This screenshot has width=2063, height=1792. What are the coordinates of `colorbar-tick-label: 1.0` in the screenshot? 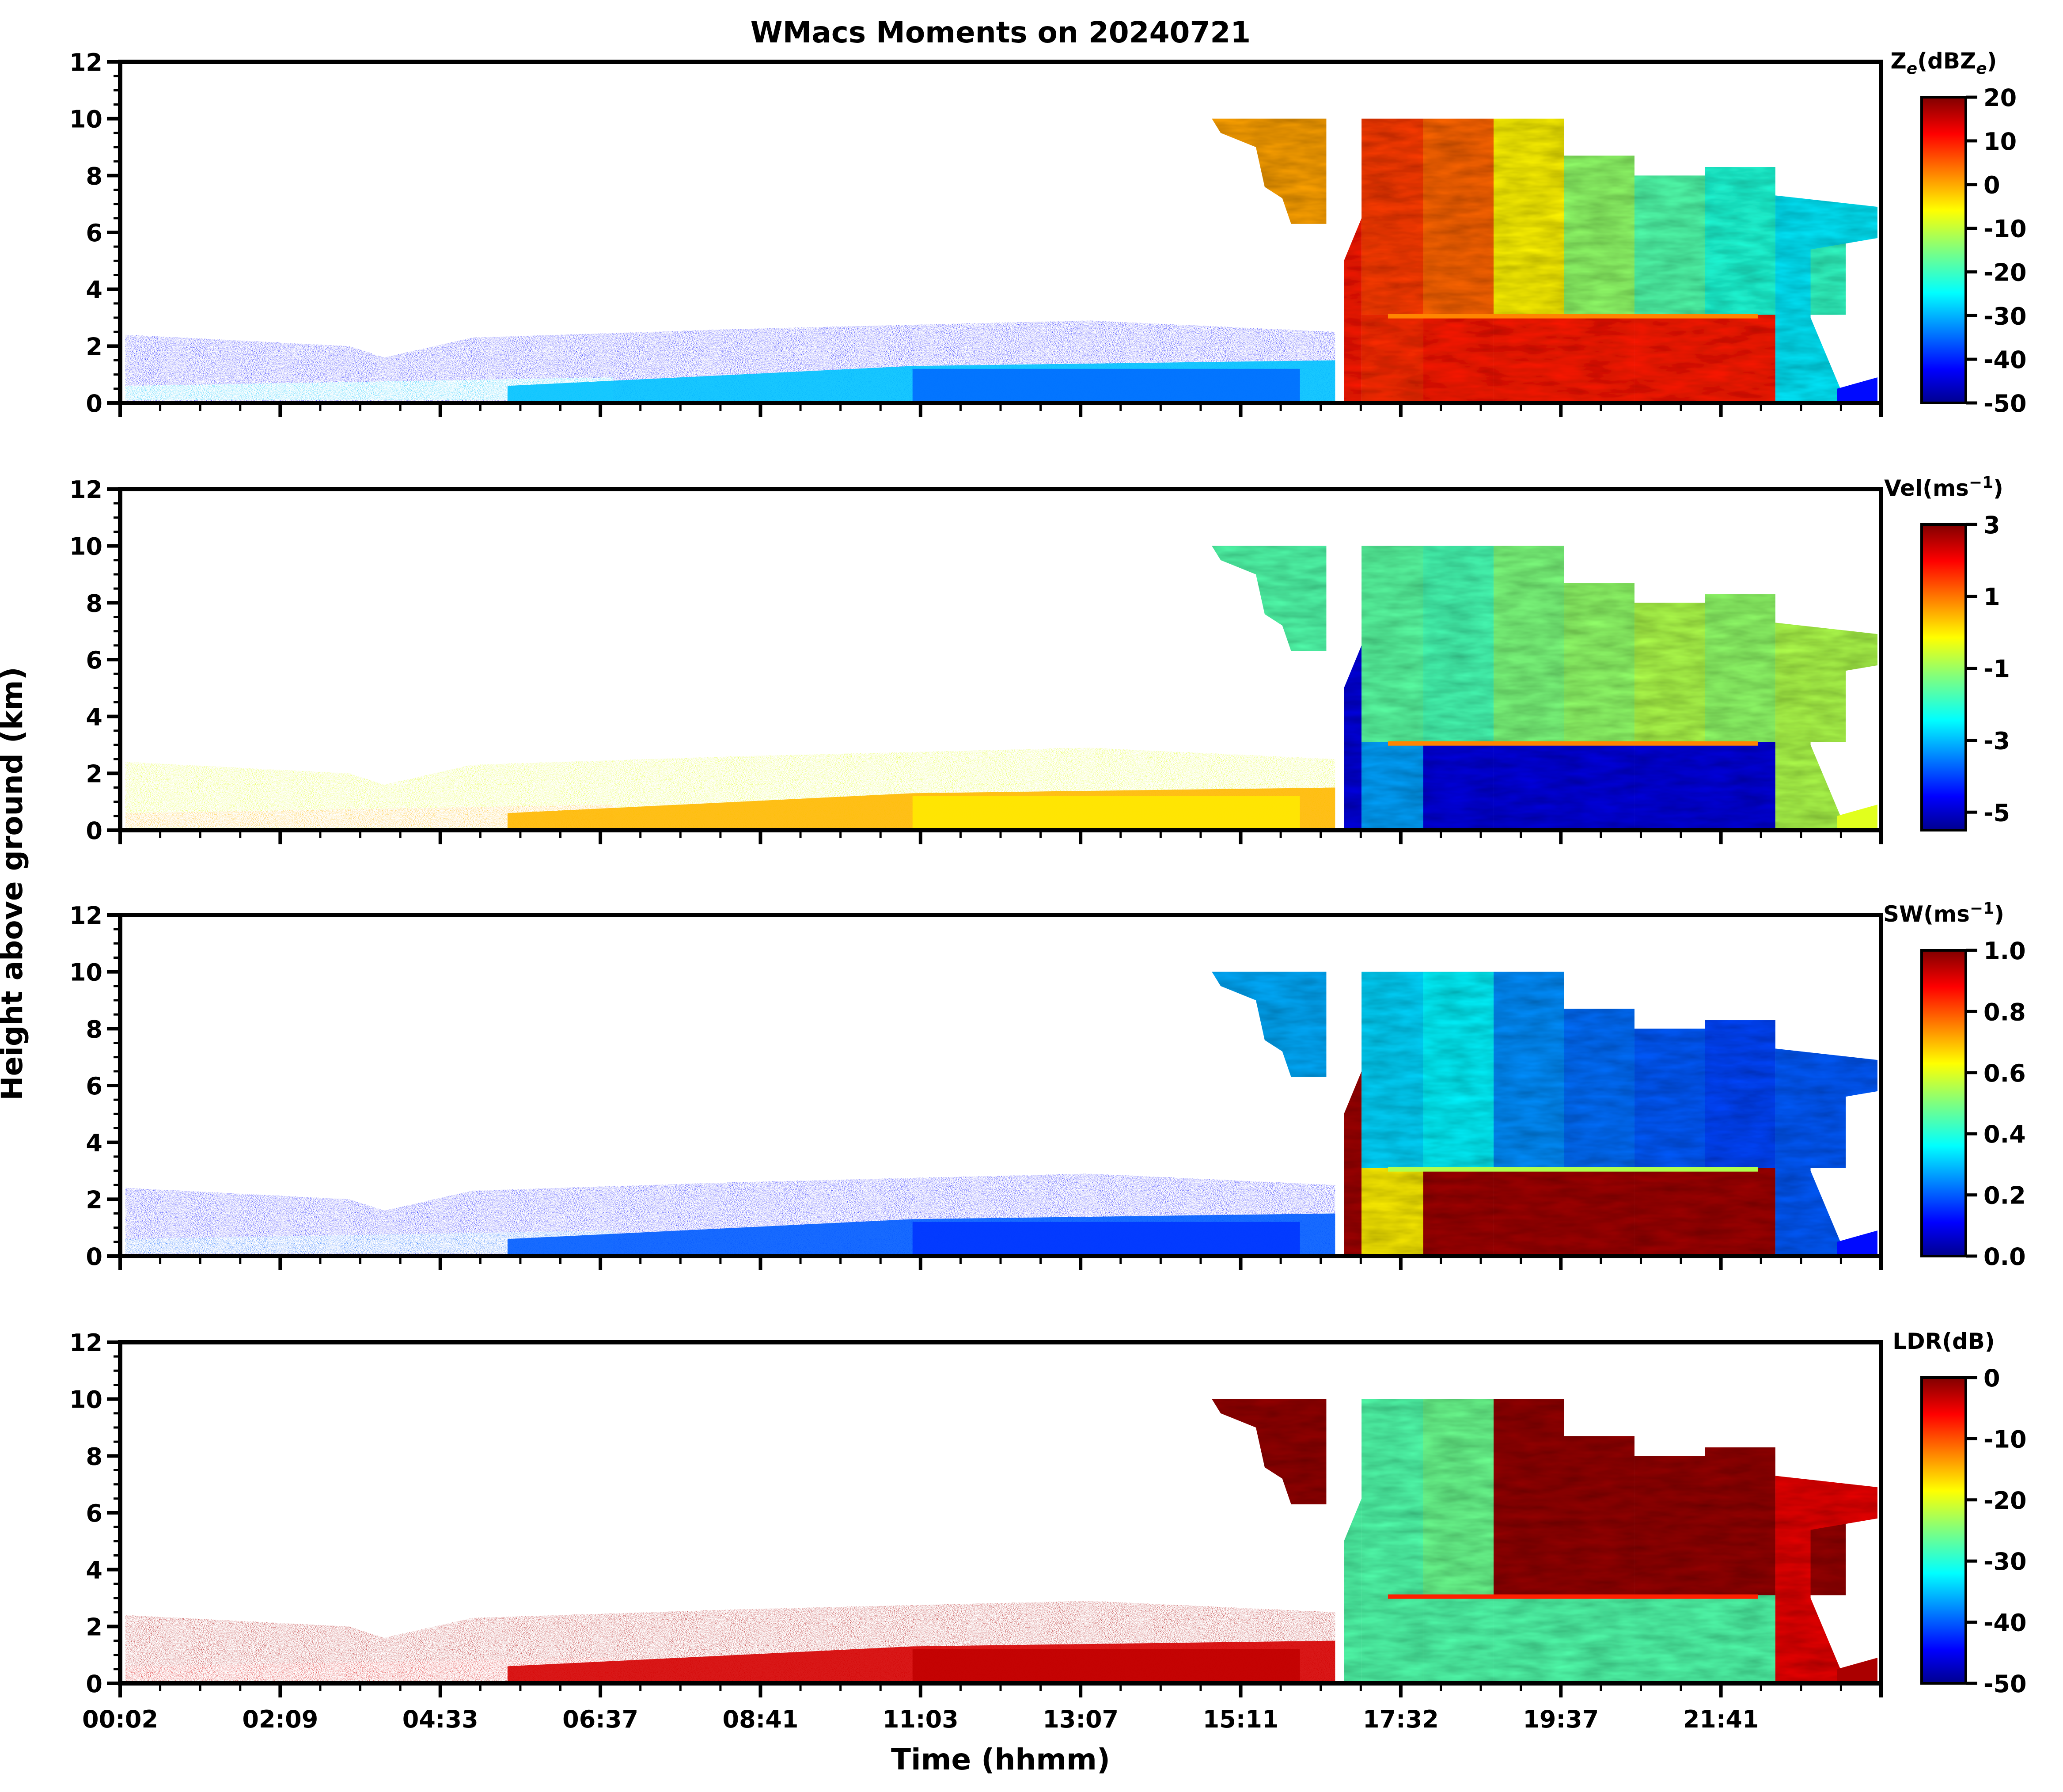 It's located at (2004, 951).